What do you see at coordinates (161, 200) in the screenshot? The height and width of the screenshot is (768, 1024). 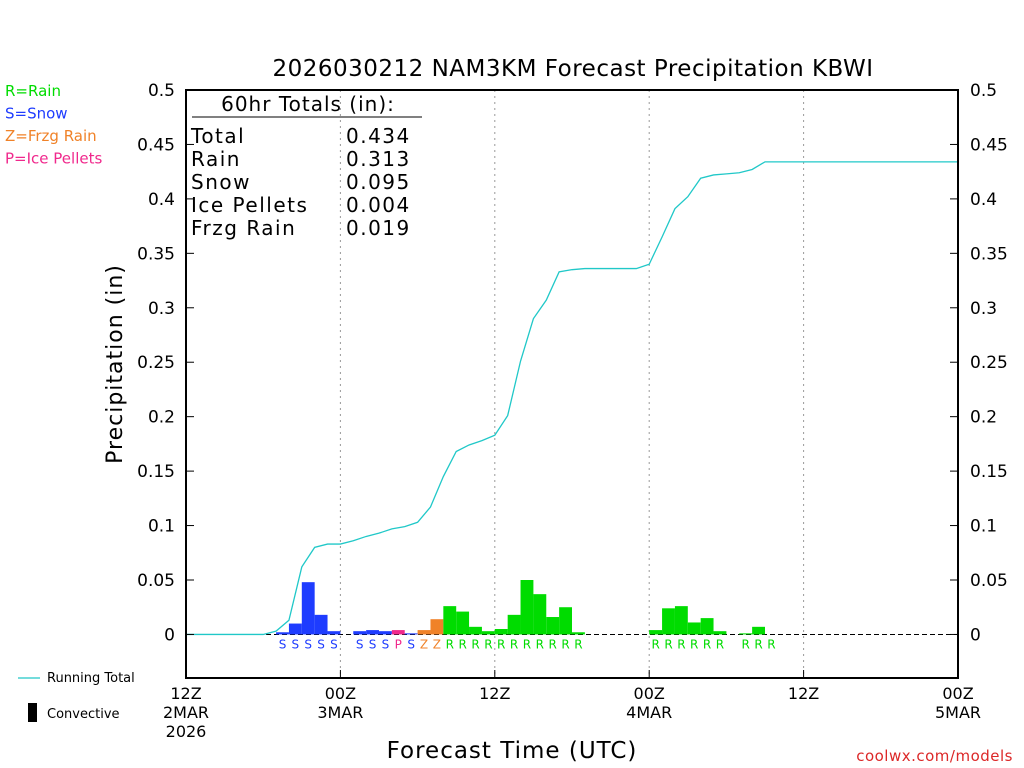 I see `y-tick-label-left: 0.4` at bounding box center [161, 200].